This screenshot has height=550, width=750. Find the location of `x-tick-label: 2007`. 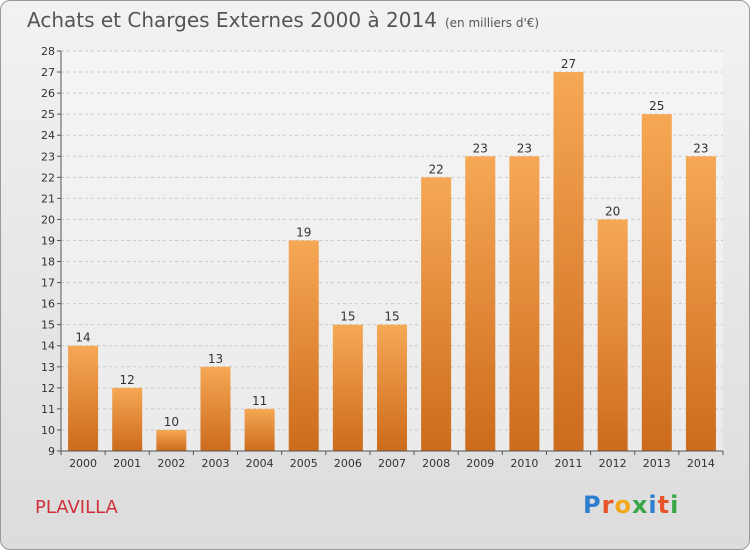

x-tick-label: 2007 is located at coordinates (392, 463).